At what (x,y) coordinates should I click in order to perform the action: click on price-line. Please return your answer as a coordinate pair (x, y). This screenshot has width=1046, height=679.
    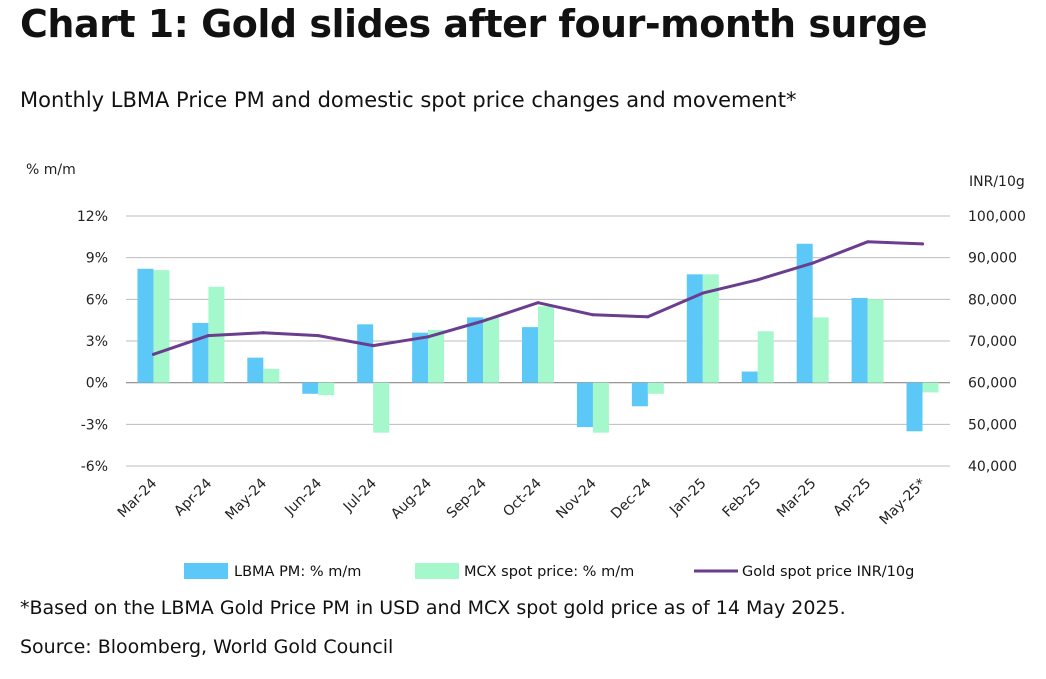
    Looking at the image, I should click on (538, 298).